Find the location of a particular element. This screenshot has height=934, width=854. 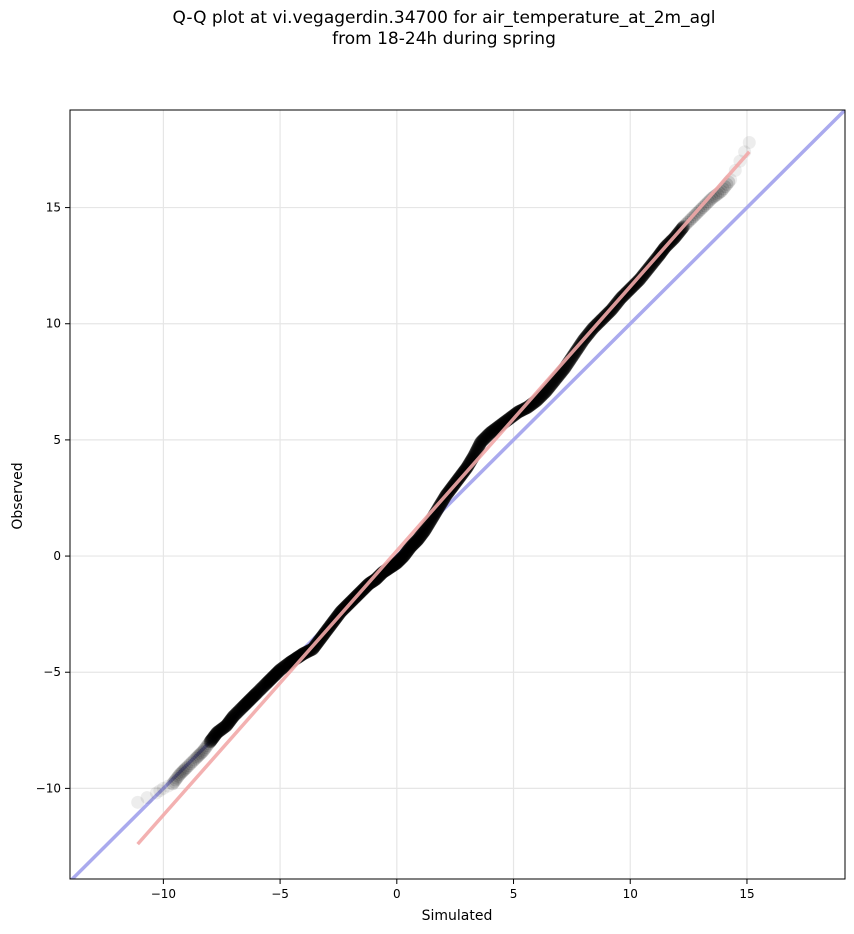

x-tick-label: −10 is located at coordinates (163, 894).